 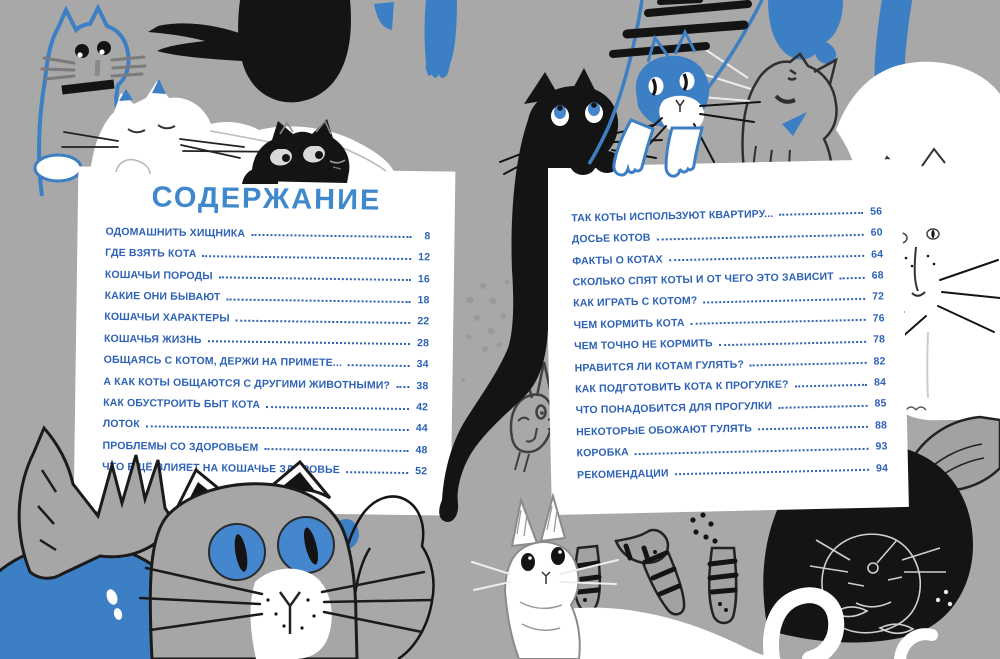 I want to click on white-long-neck-cat, so click(x=545, y=575).